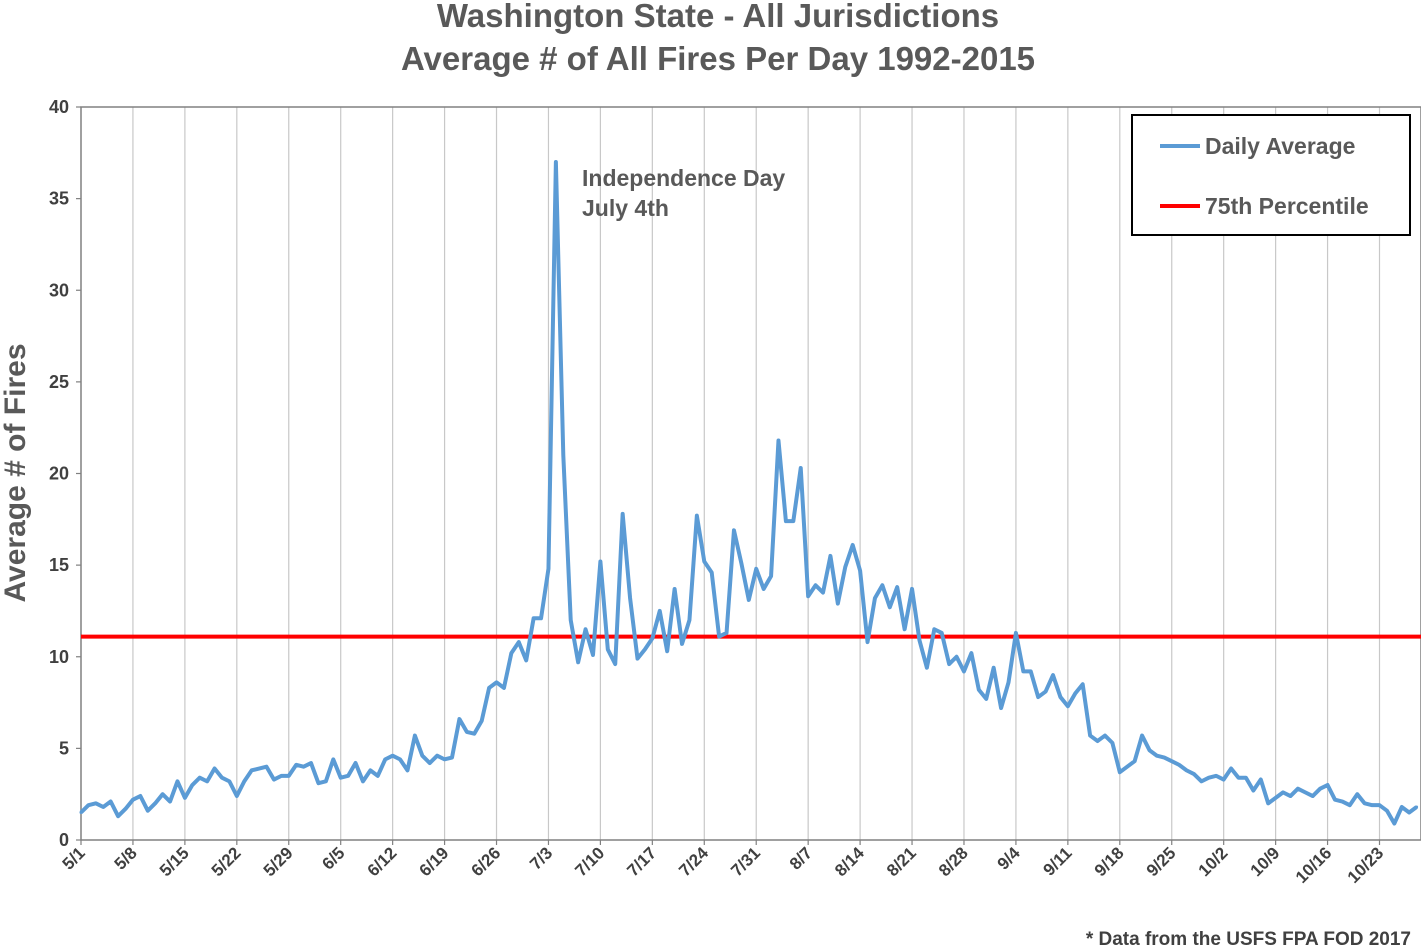  What do you see at coordinates (59, 382) in the screenshot?
I see `y-tick-label: 25` at bounding box center [59, 382].